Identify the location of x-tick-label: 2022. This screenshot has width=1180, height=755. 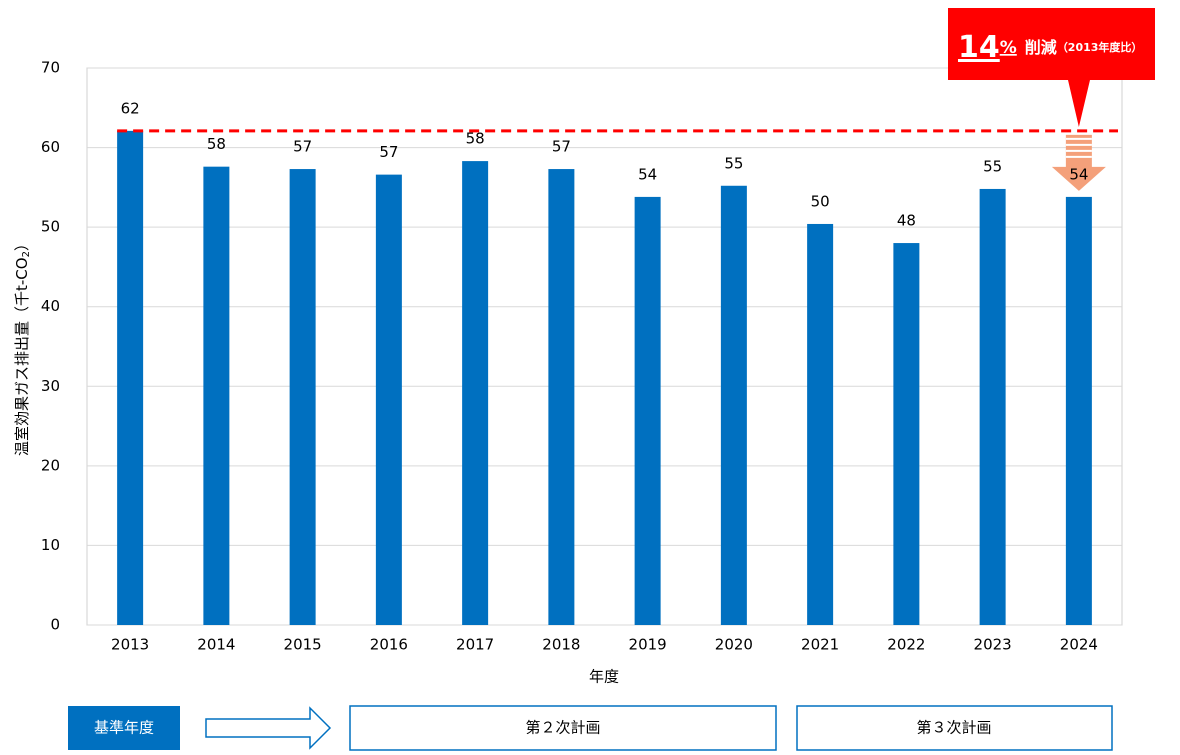
(906, 645).